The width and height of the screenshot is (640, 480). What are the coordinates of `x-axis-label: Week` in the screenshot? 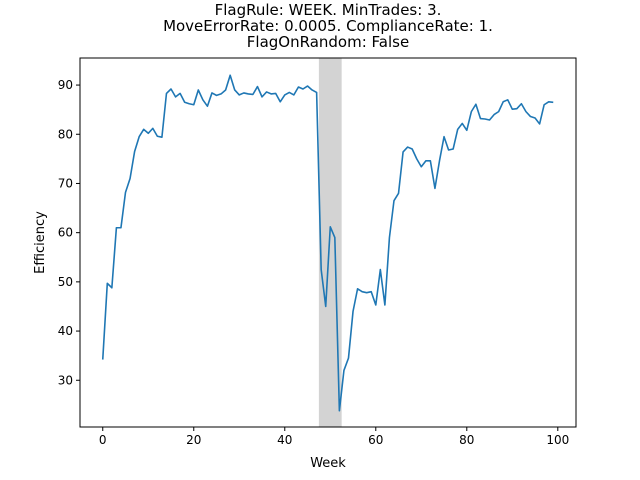 It's located at (328, 463).